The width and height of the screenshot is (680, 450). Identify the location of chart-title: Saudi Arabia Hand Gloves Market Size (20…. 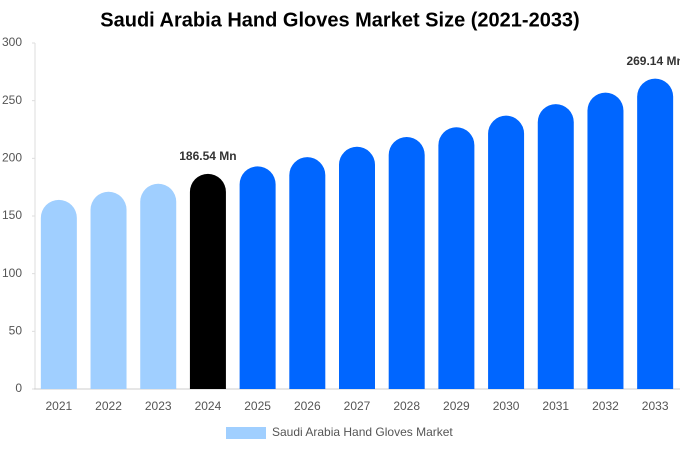
(339, 20).